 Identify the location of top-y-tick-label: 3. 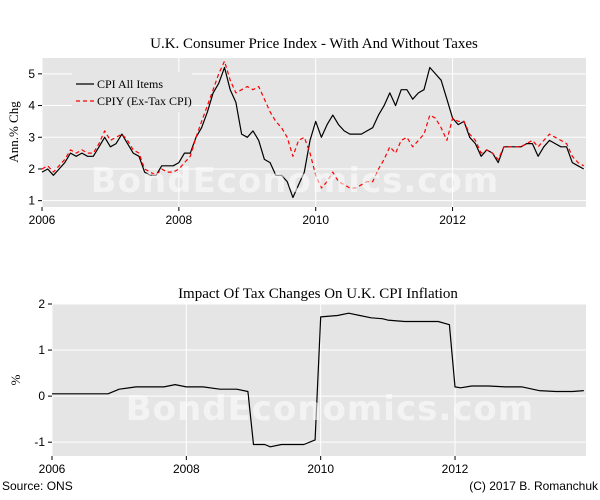
(31, 137).